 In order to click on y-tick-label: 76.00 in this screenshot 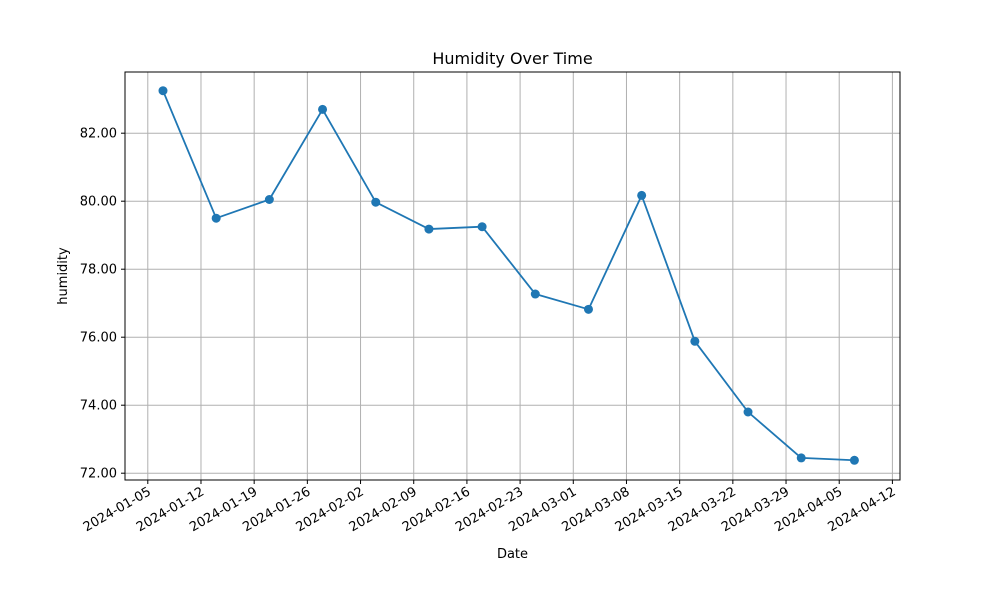, I will do `click(98, 338)`.